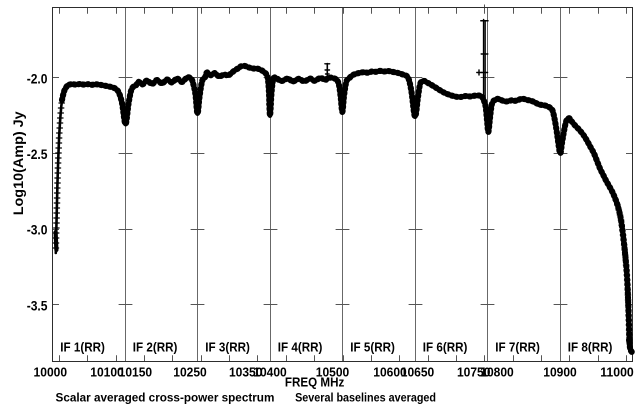 This screenshot has width=639, height=405. Describe the element at coordinates (418, 372) in the screenshot. I see `svg-text: 10650` at that location.